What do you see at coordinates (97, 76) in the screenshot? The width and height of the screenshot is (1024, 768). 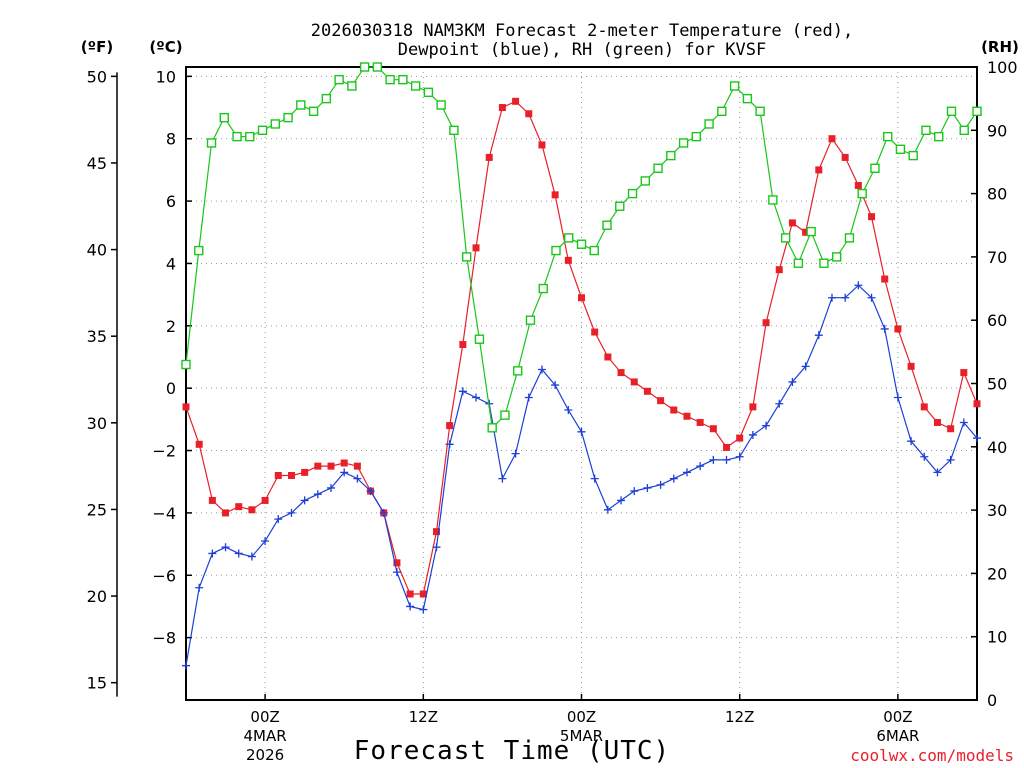 I see `fahrenheit-tick-label: 50` at bounding box center [97, 76].